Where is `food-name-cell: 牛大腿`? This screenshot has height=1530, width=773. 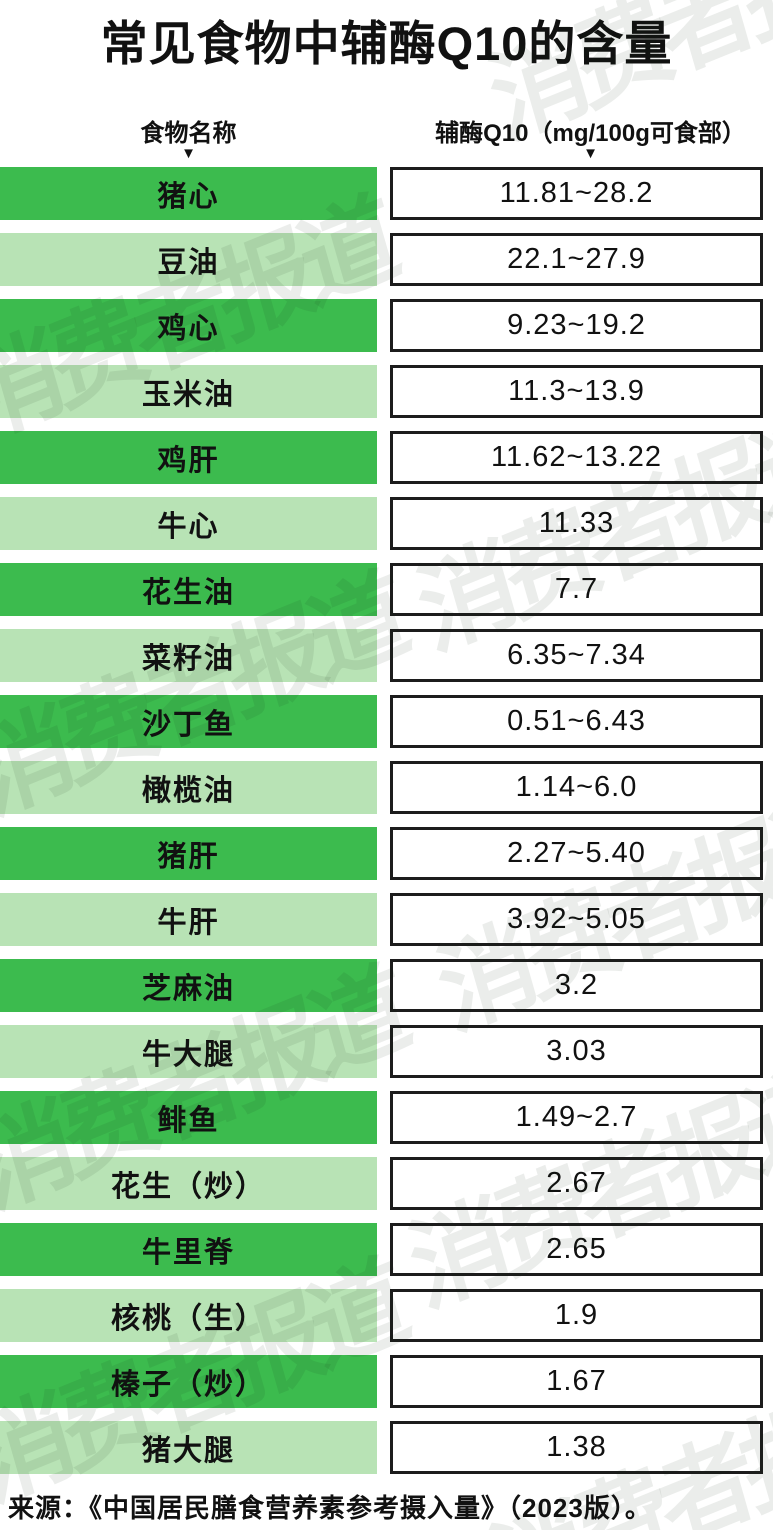
food-name-cell: 牛大腿 is located at coordinates (188, 1051).